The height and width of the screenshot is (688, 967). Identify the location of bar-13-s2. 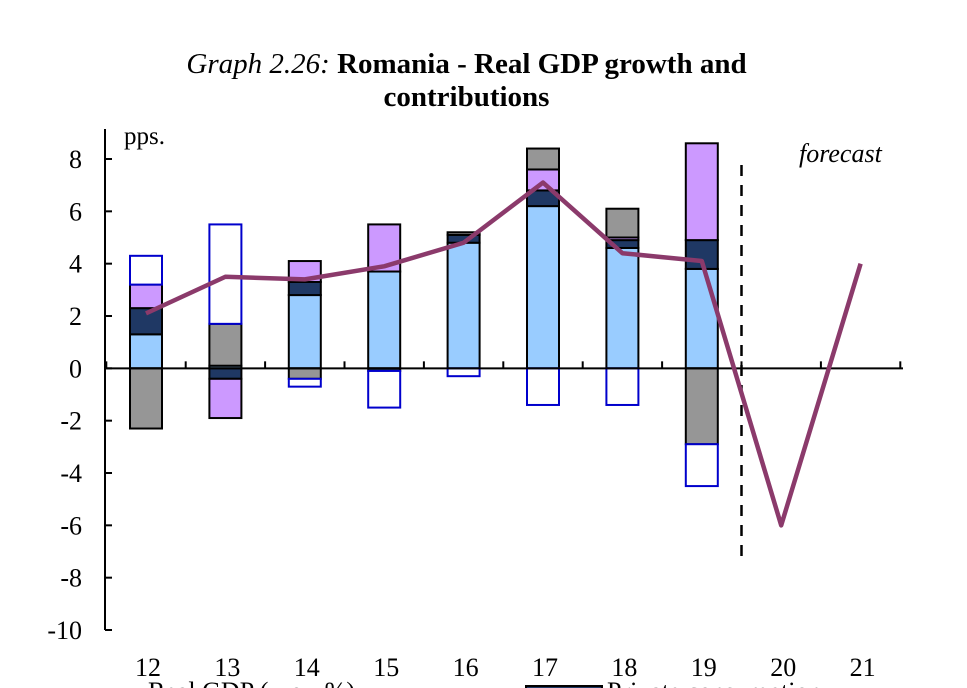
(225, 373).